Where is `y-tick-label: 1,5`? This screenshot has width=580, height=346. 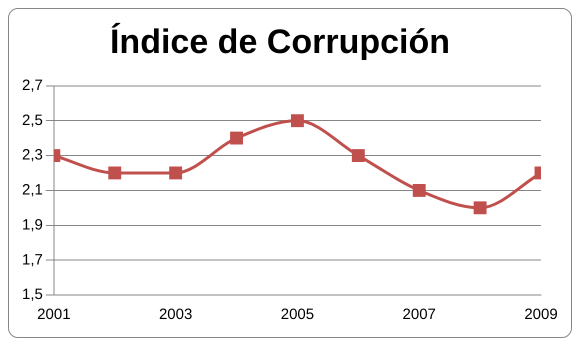 y-tick-label: 1,5 is located at coordinates (32, 295).